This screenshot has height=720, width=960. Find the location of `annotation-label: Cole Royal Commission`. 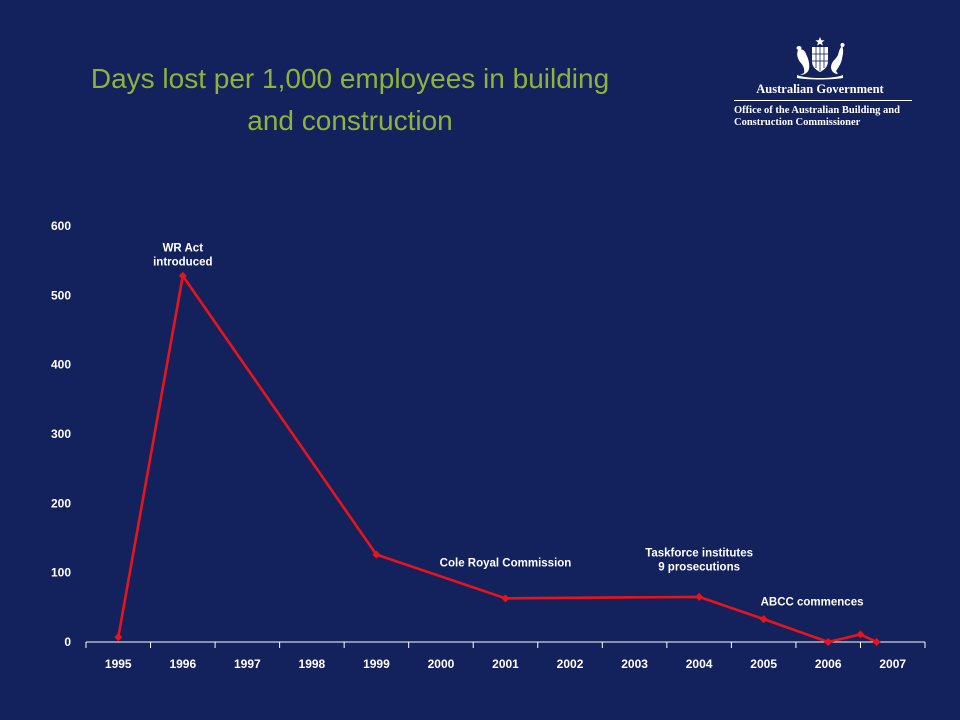

annotation-label: Cole Royal Commission is located at coordinates (506, 563).